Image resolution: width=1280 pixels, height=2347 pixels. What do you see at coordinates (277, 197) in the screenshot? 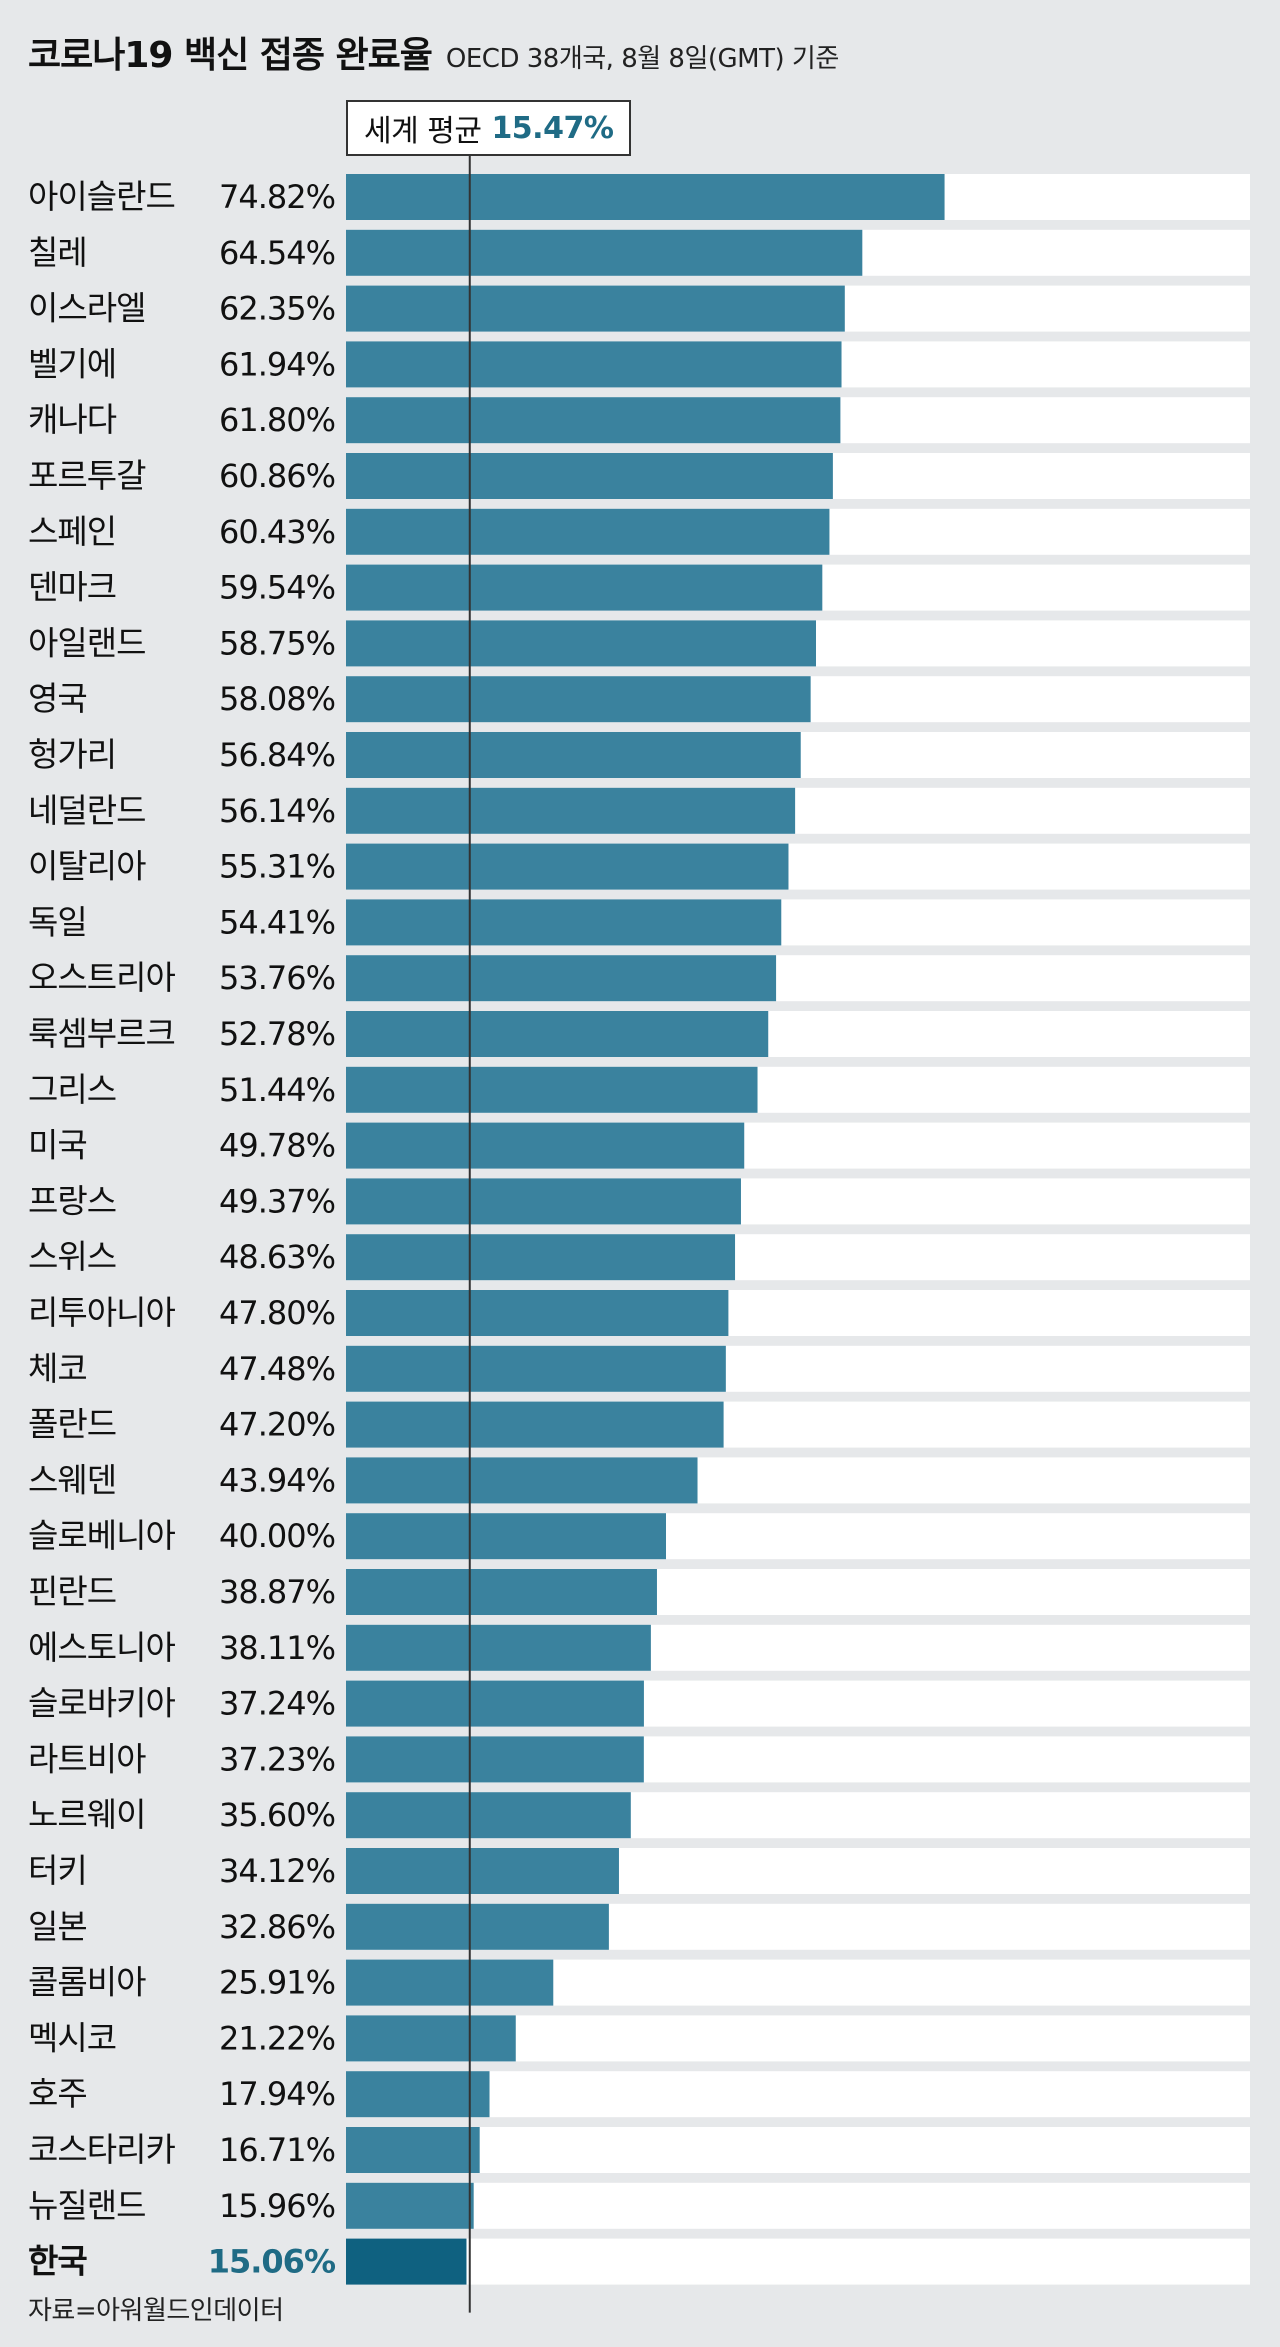
I see `value-label: 74.82%` at bounding box center [277, 197].